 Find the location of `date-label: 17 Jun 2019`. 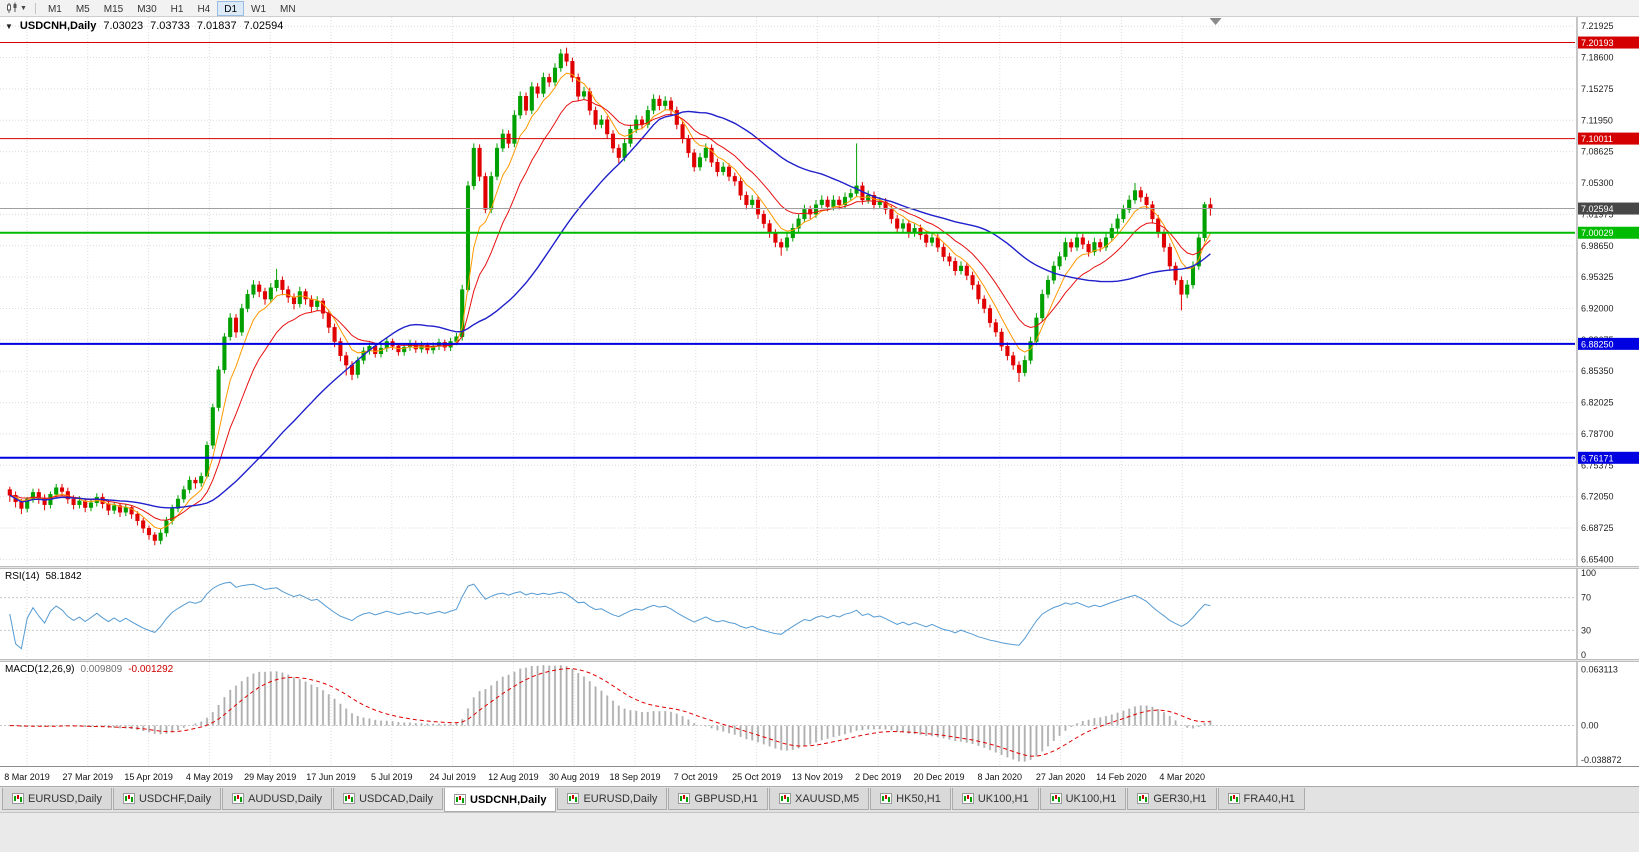

date-label: 17 Jun 2019 is located at coordinates (331, 777).